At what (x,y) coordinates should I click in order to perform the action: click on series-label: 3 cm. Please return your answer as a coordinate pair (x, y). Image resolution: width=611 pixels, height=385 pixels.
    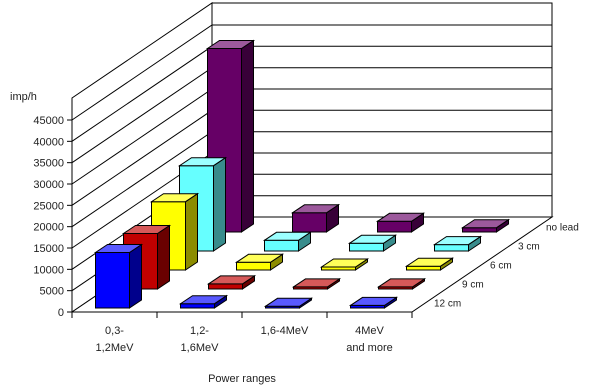
    Looking at the image, I should click on (529, 247).